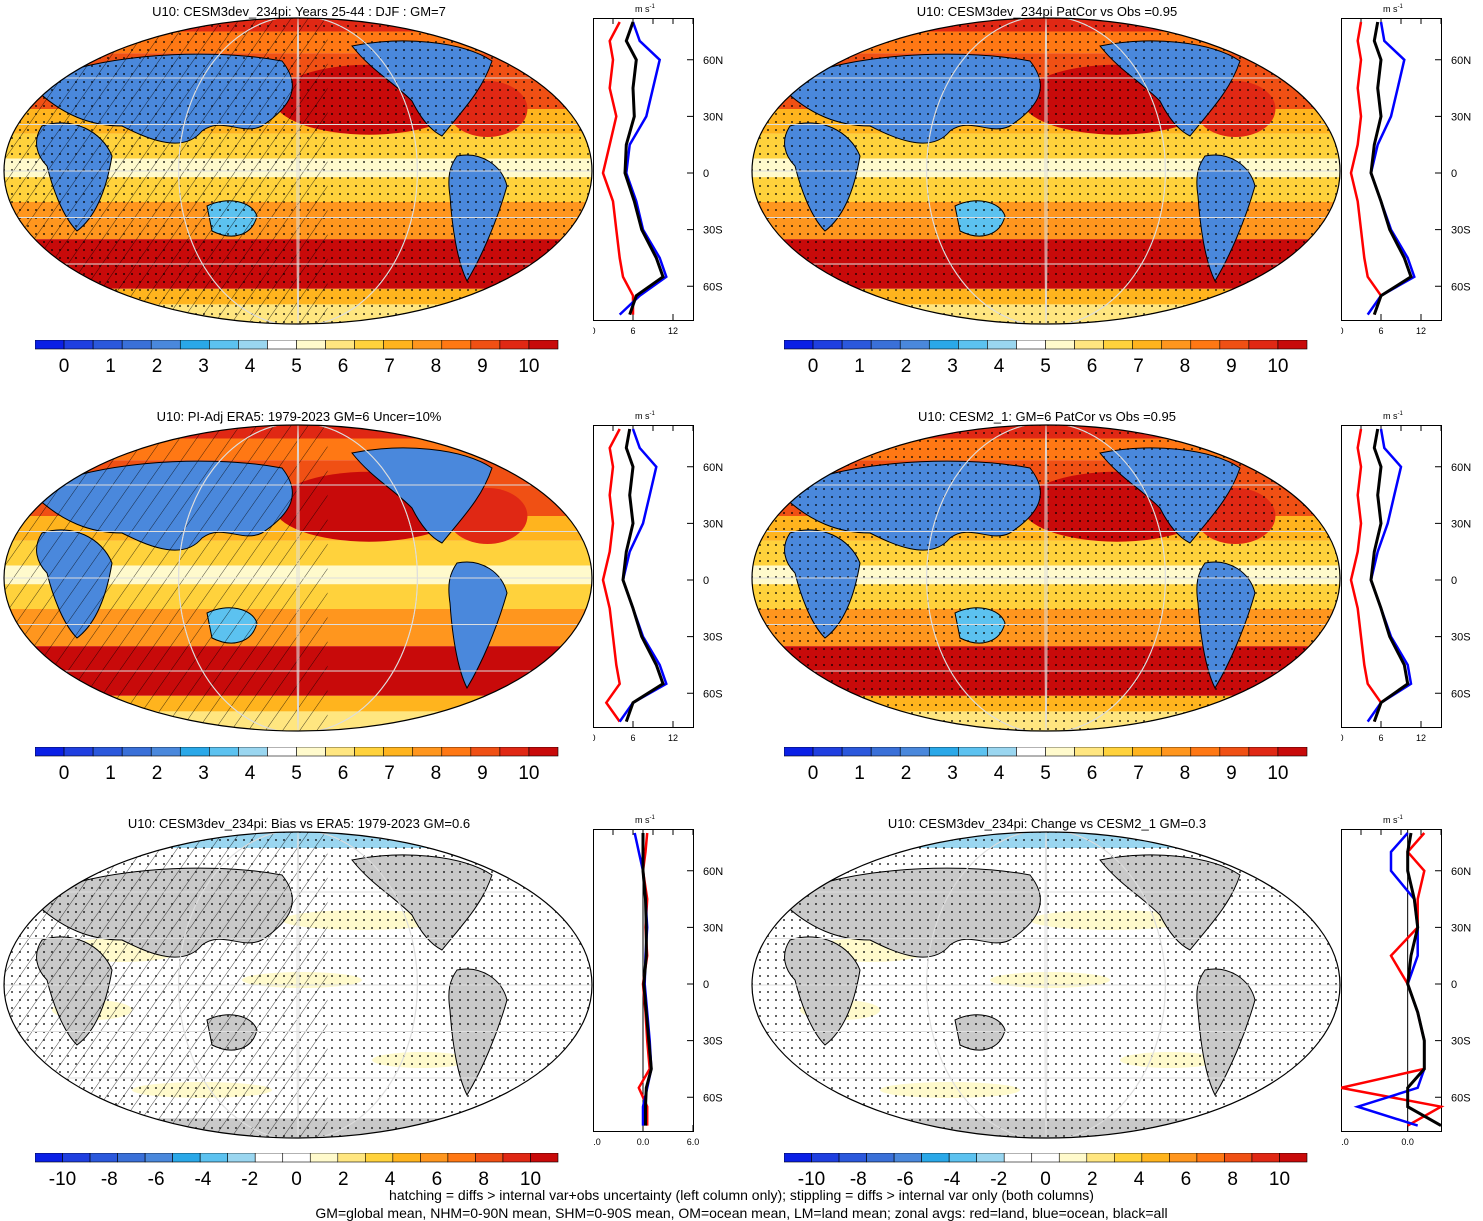  Describe the element at coordinates (858, 1179) in the screenshot. I see `colorbar-label: -8` at that location.